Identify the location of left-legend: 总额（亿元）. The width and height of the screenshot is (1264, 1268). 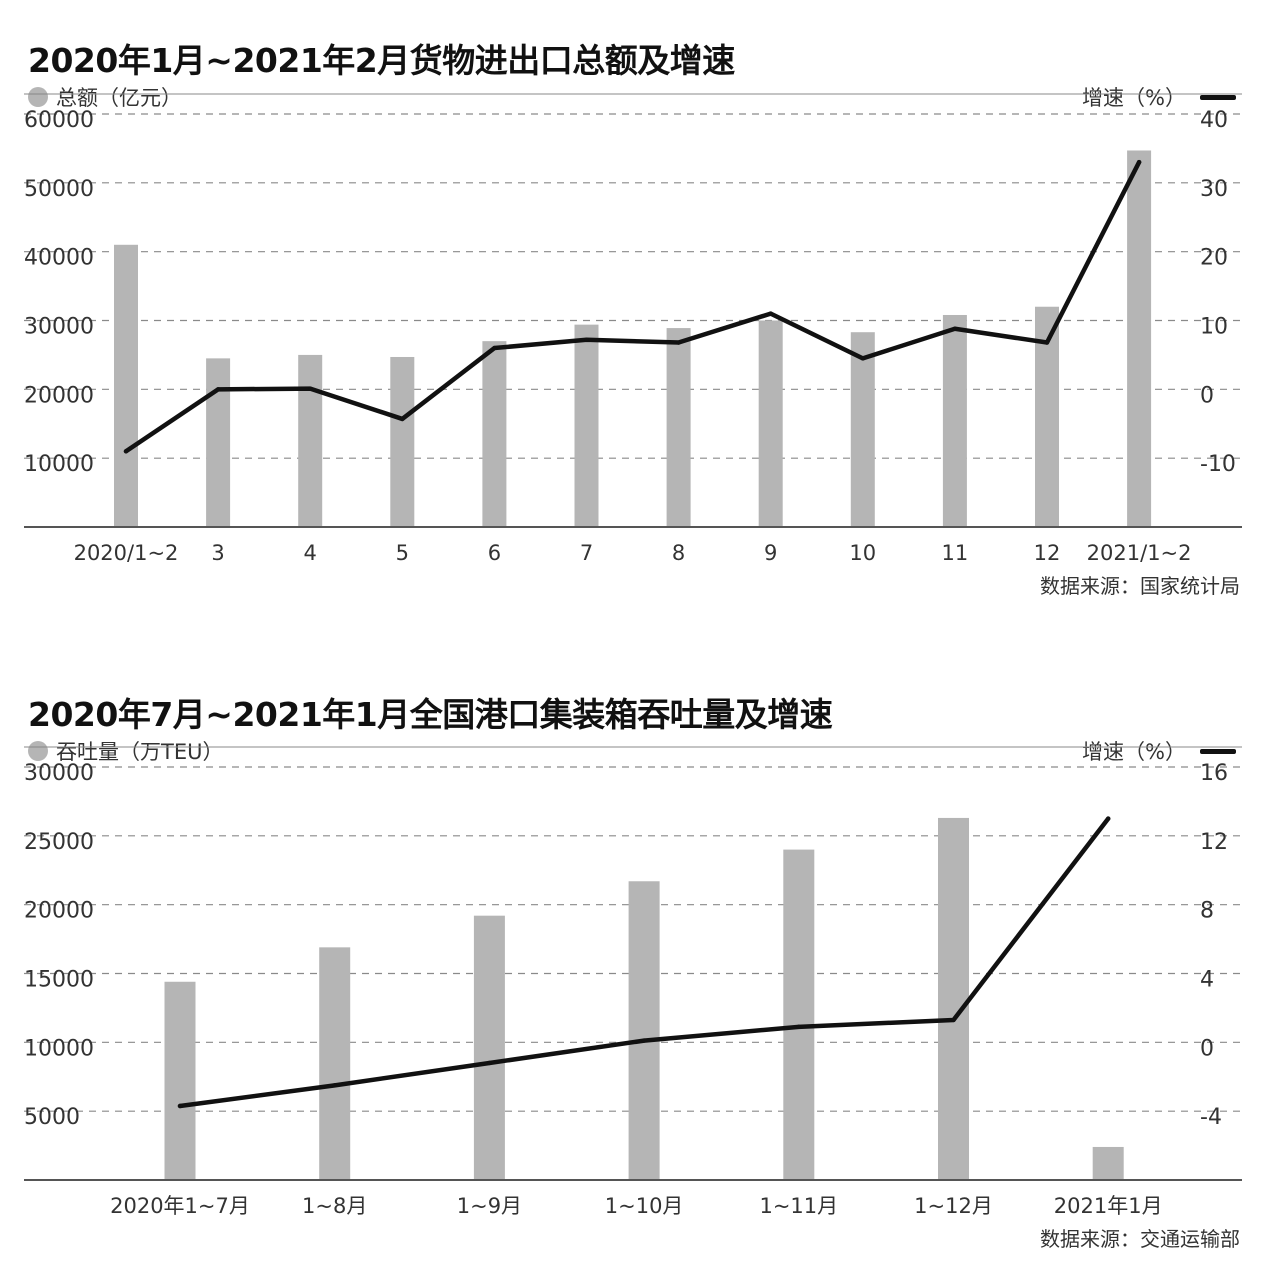
(105, 97).